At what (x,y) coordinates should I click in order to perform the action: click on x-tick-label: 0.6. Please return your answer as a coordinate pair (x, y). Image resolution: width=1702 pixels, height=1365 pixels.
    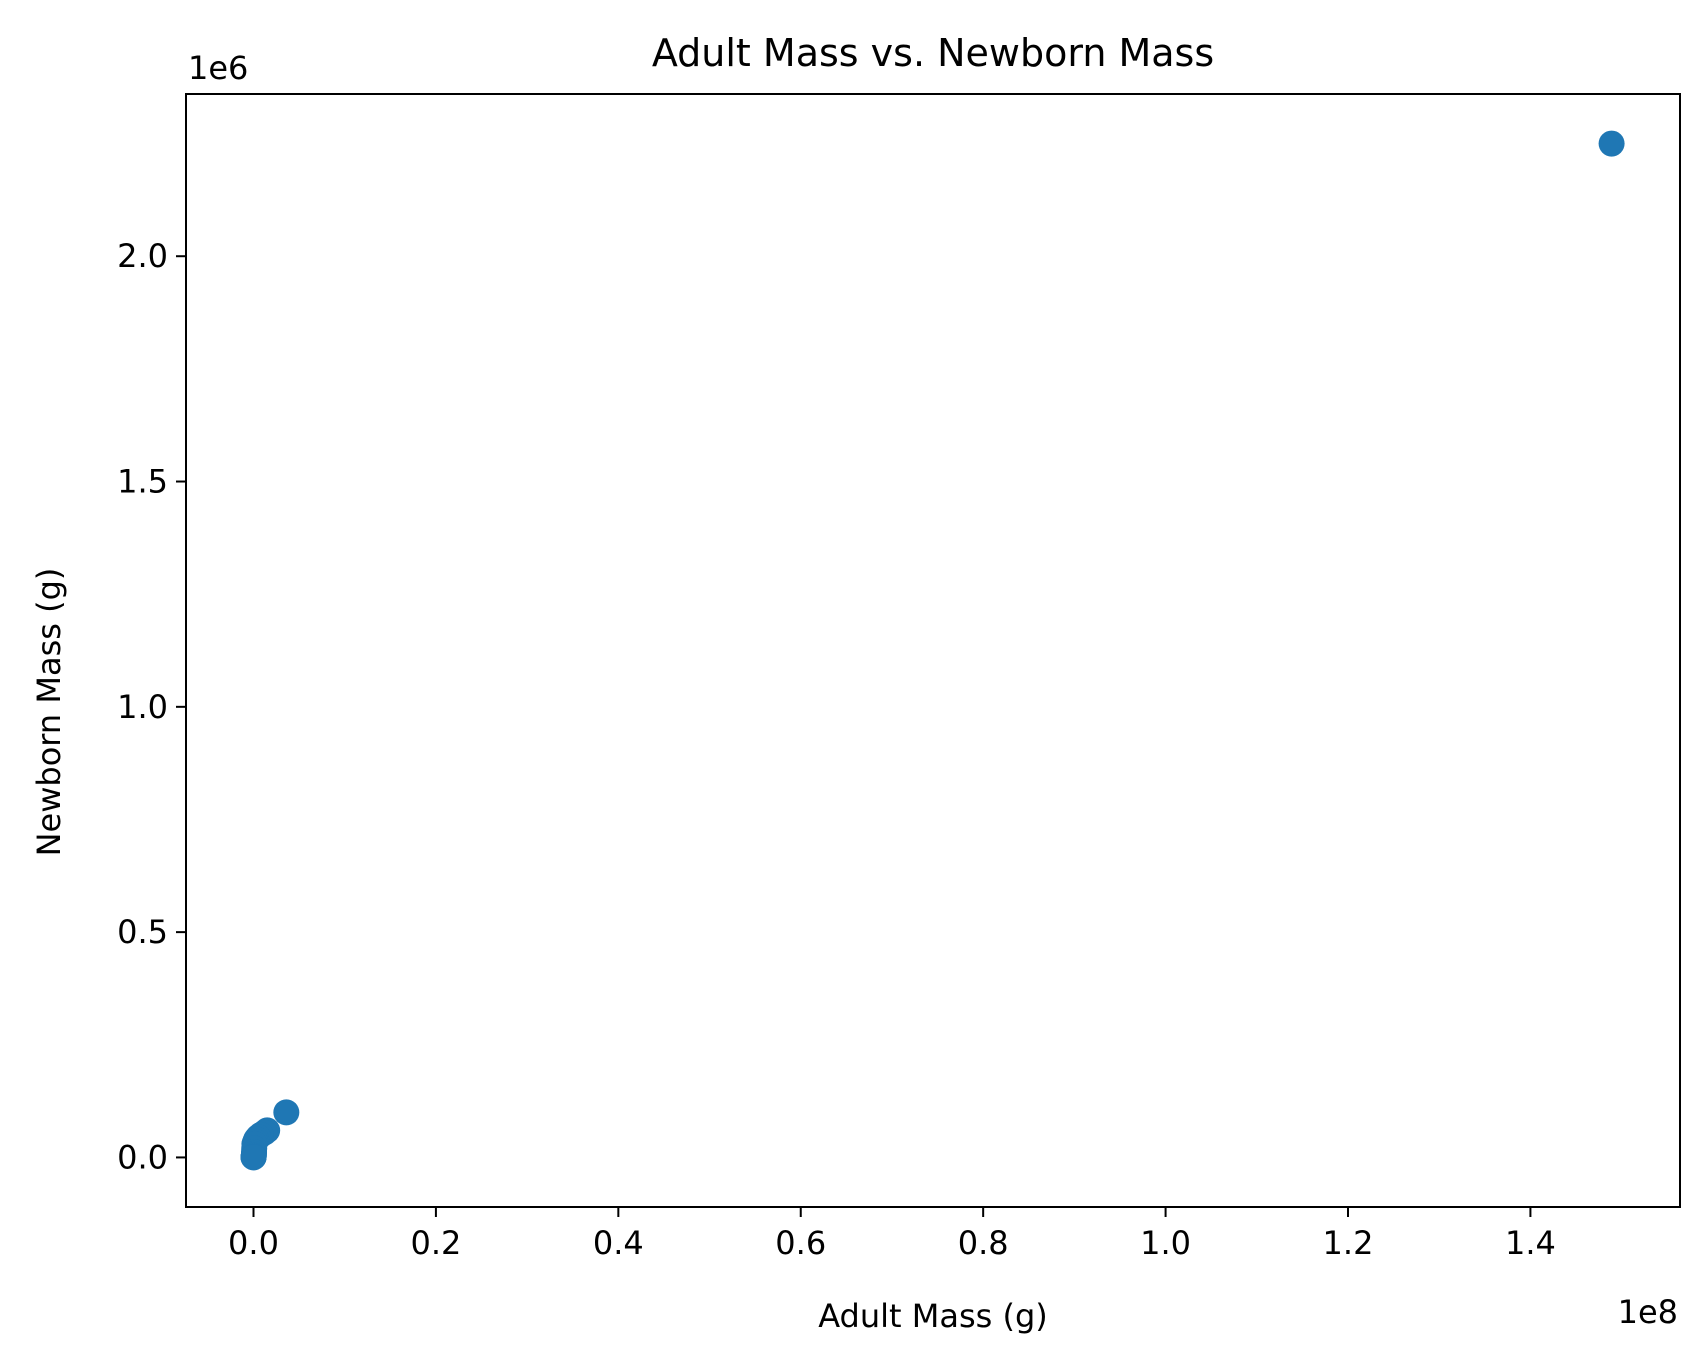
    Looking at the image, I should click on (800, 1243).